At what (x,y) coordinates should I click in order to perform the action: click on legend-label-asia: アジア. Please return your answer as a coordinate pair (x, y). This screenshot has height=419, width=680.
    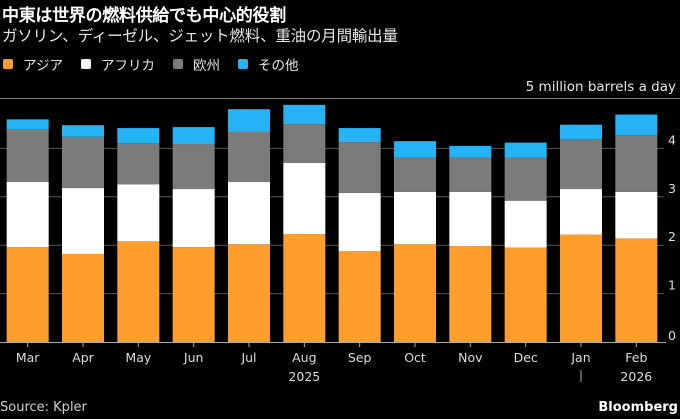
    Looking at the image, I should click on (43, 66).